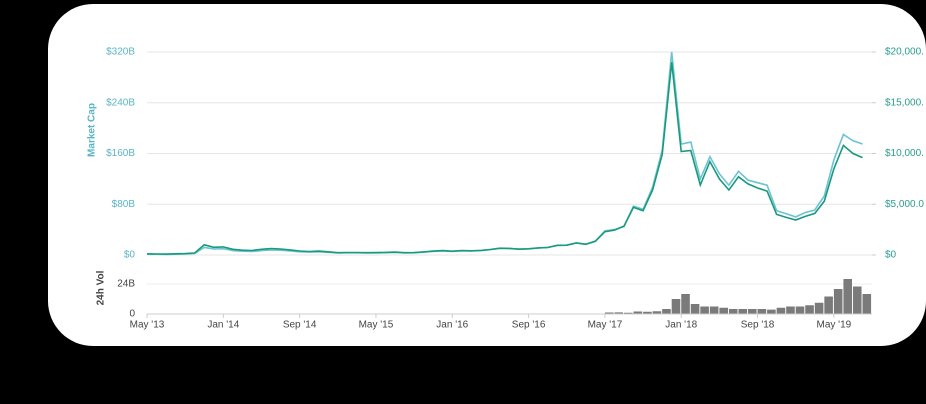  Describe the element at coordinates (834, 325) in the screenshot. I see `x-tick-label: May '19` at that location.